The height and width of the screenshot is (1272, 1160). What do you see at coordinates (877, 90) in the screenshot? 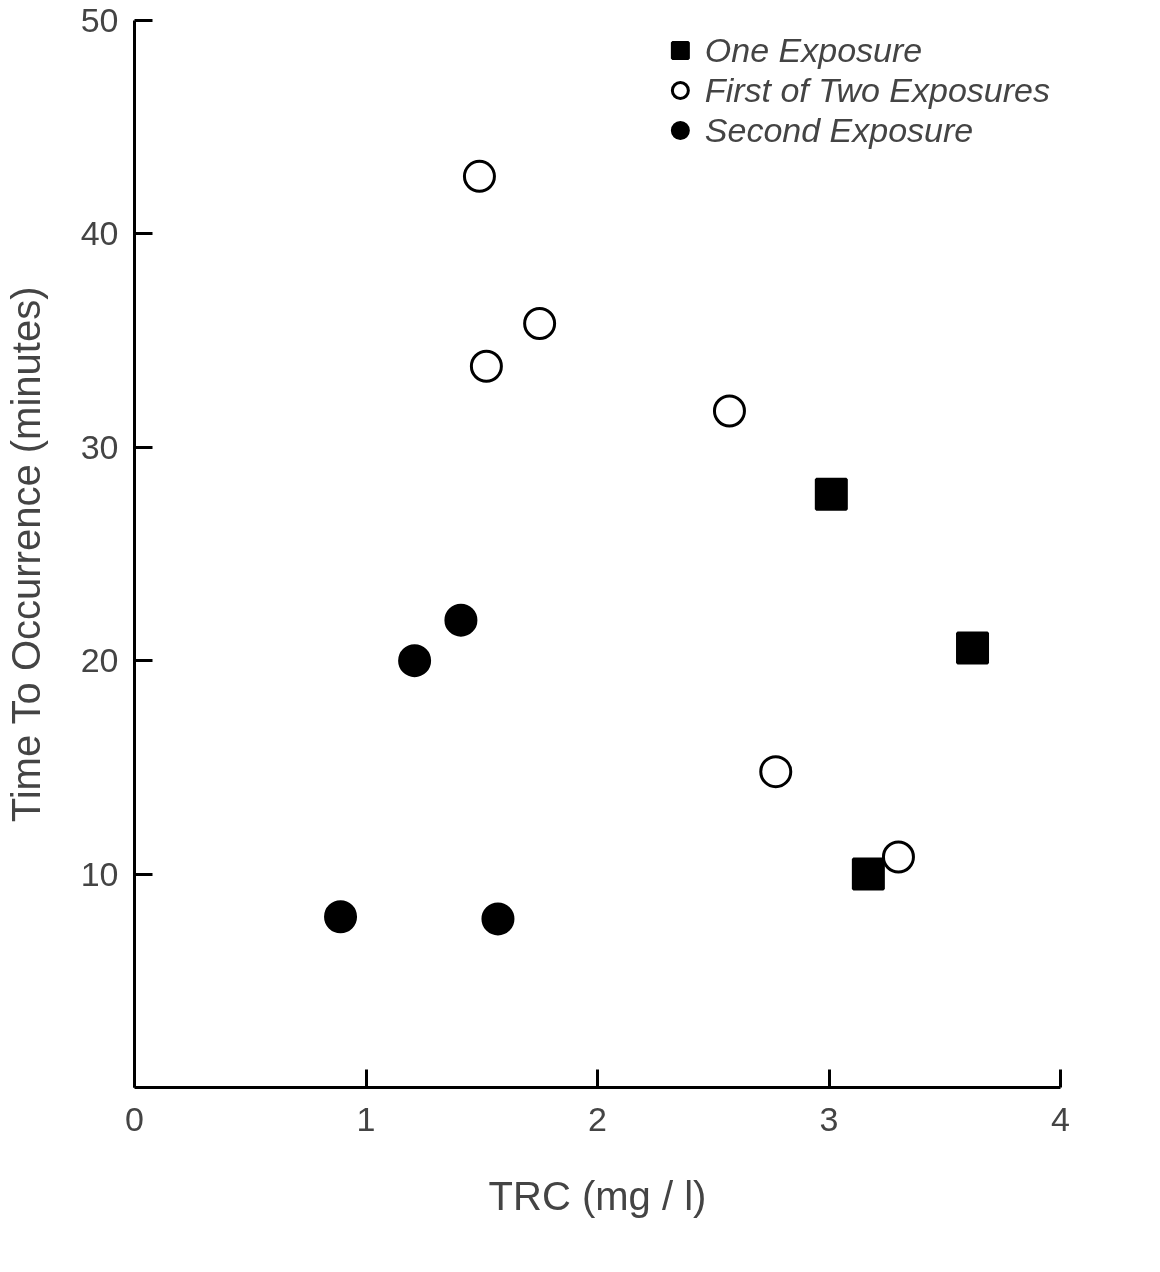
I see `legend-label: First of Two Exposures` at bounding box center [877, 90].